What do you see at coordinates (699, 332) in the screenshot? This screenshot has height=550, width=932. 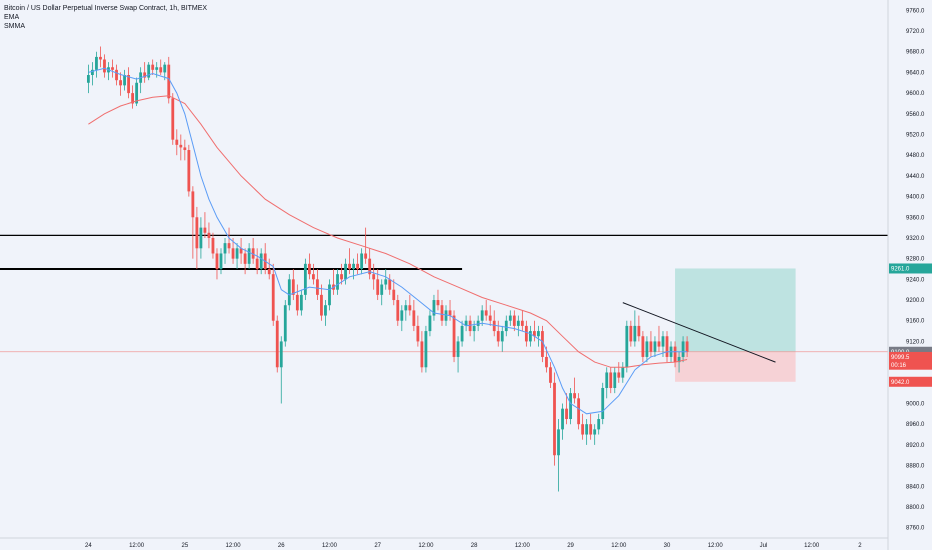 I see `trendline` at bounding box center [699, 332].